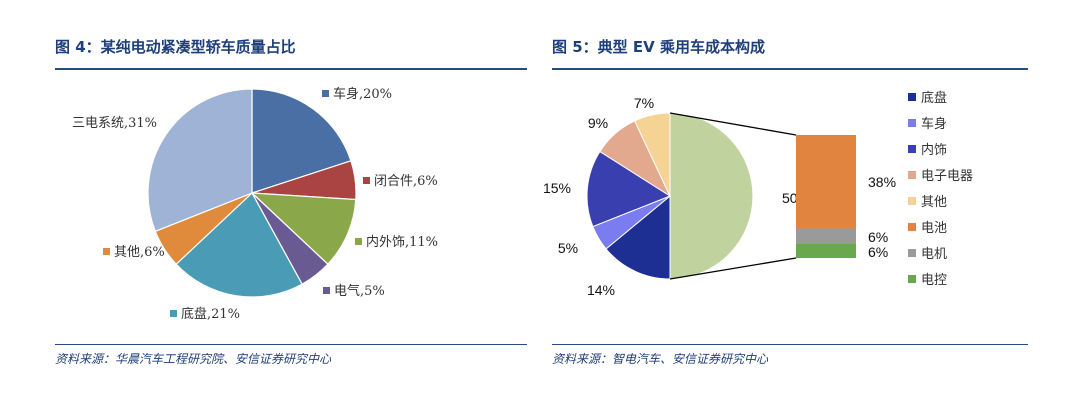 This screenshot has height=411, width=1080. Describe the element at coordinates (934, 254) in the screenshot. I see `legend-label-e794b5e69cba: 电机` at that location.